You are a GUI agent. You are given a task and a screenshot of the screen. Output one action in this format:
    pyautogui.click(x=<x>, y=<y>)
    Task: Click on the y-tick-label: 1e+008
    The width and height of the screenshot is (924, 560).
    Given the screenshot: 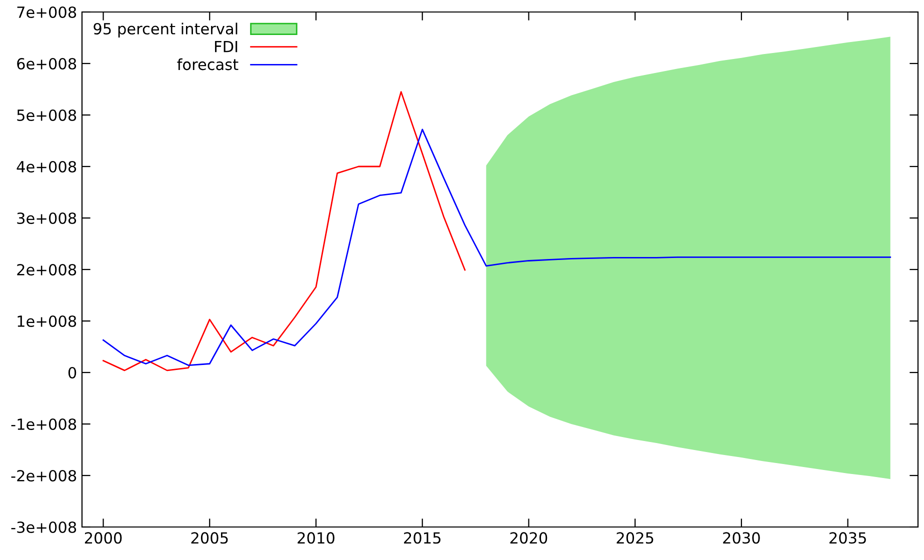 What is the action you would take?
    pyautogui.click(x=47, y=321)
    